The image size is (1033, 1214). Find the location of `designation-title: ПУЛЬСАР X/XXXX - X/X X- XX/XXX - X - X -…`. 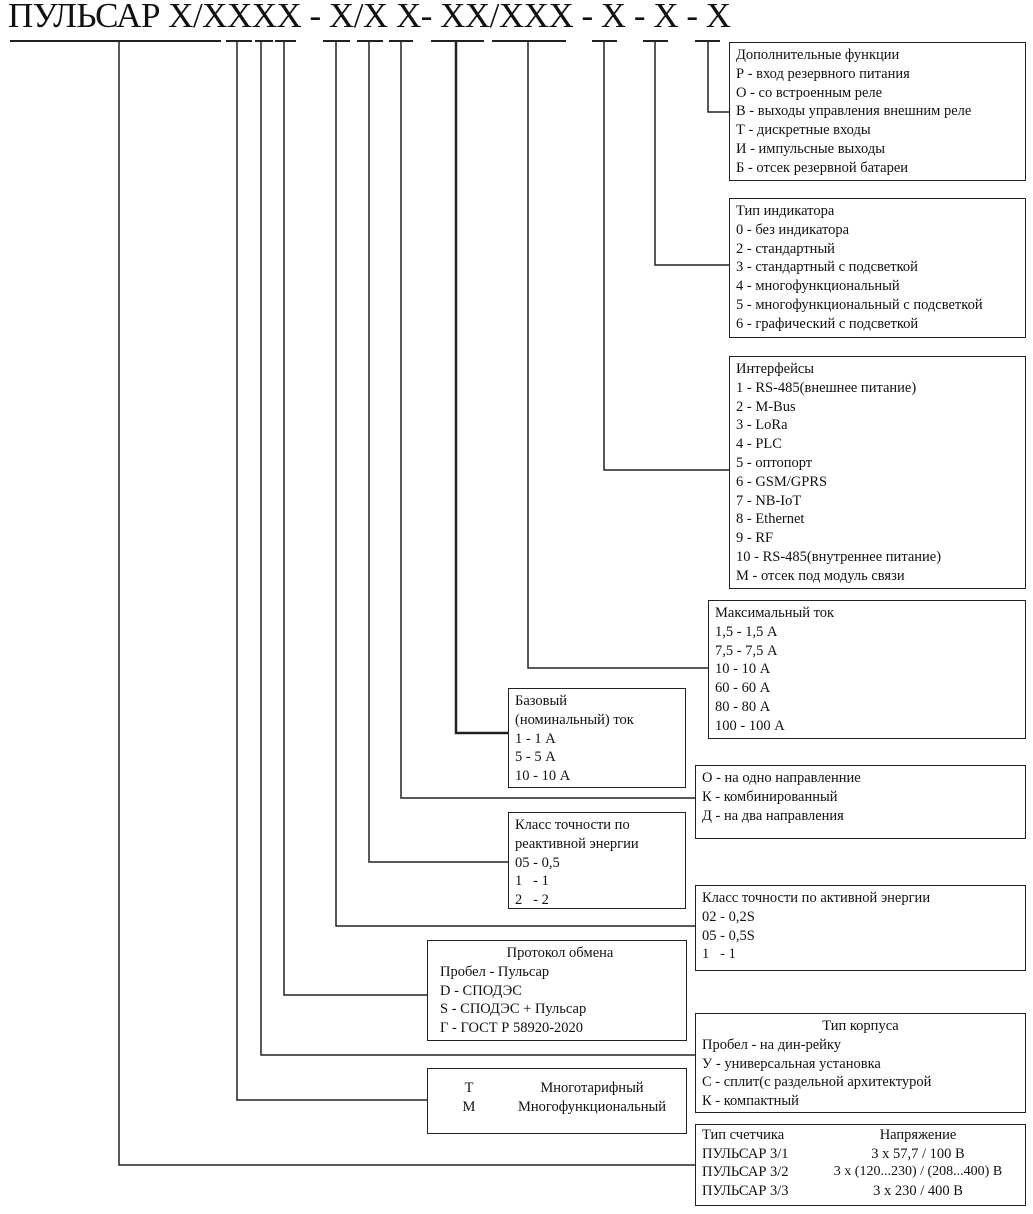

designation-title: ПУЛЬСАР X/XXXX - X/X X- XX/XXX - X - X -… is located at coordinates (369, 17).